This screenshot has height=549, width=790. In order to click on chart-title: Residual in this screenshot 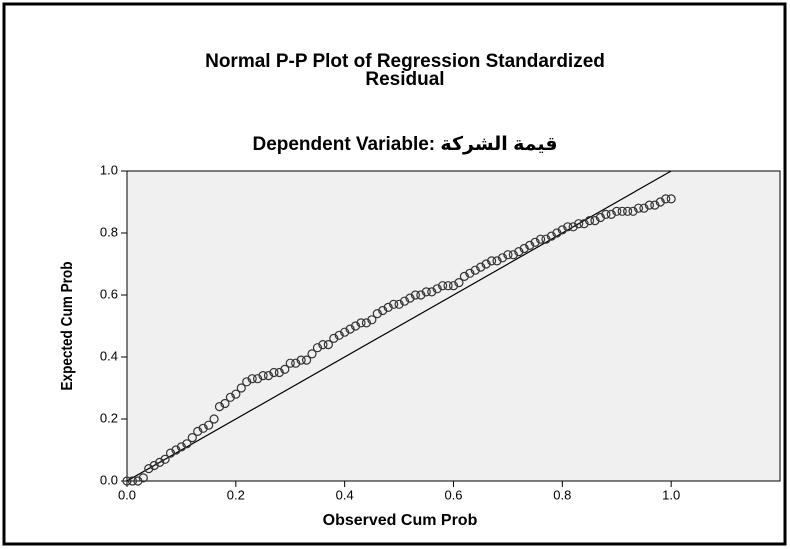, I will do `click(404, 79)`.